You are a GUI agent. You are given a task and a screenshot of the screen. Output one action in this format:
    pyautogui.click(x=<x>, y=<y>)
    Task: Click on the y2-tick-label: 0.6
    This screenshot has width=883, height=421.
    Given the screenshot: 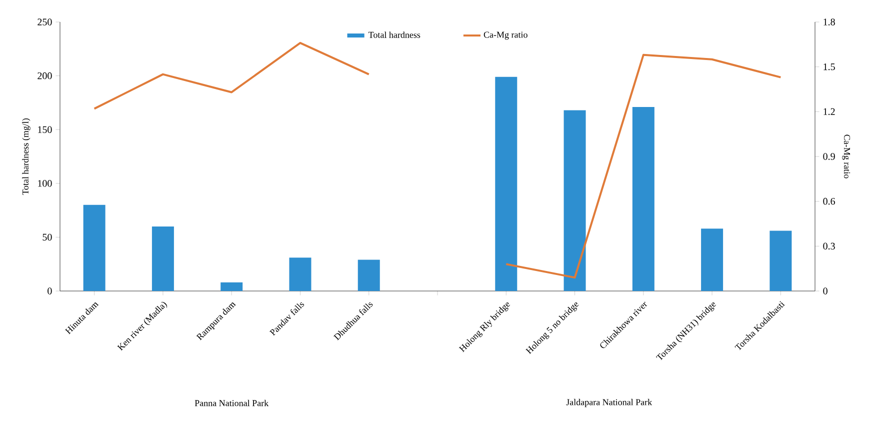 What is the action you would take?
    pyautogui.click(x=829, y=201)
    